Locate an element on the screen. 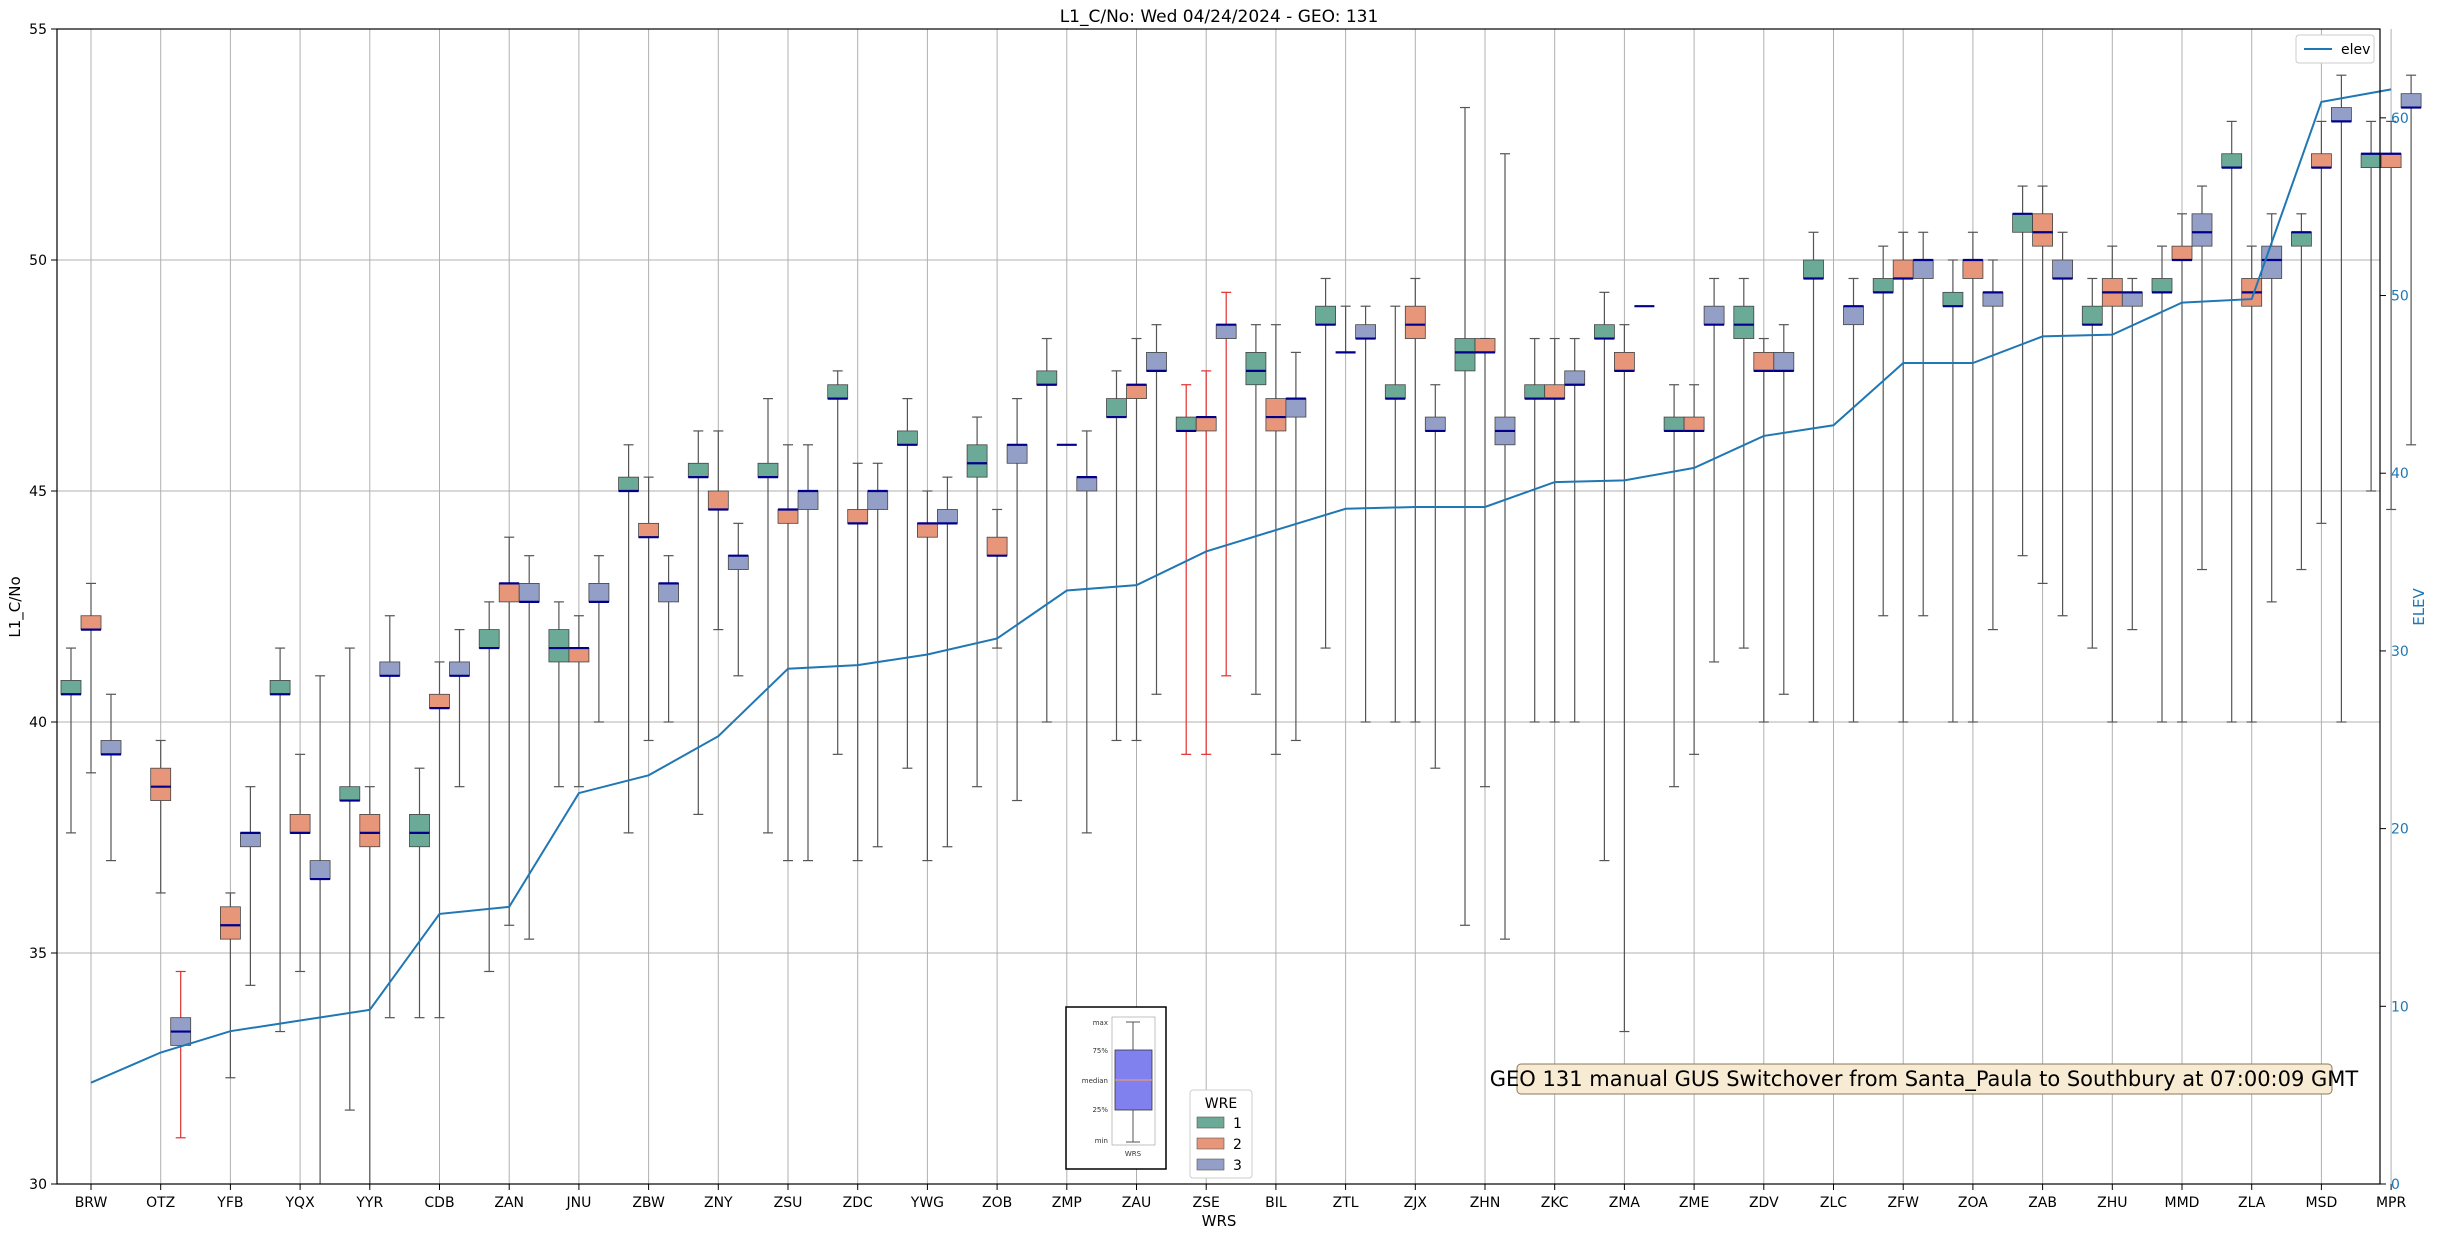 This screenshot has height=1238, width=2439. x-tick-label: MSD is located at coordinates (2322, 1203).